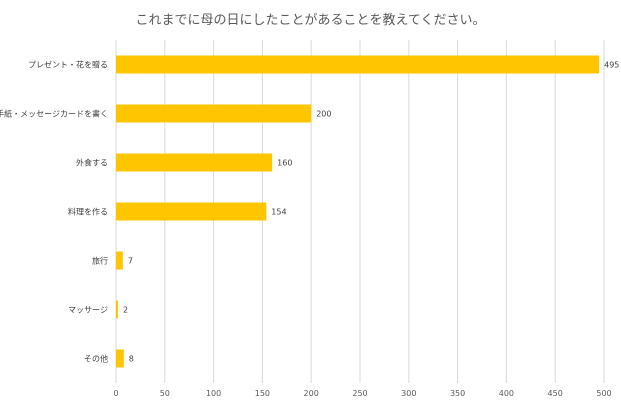  Describe the element at coordinates (125, 310) in the screenshot. I see `data-label: 2` at that location.